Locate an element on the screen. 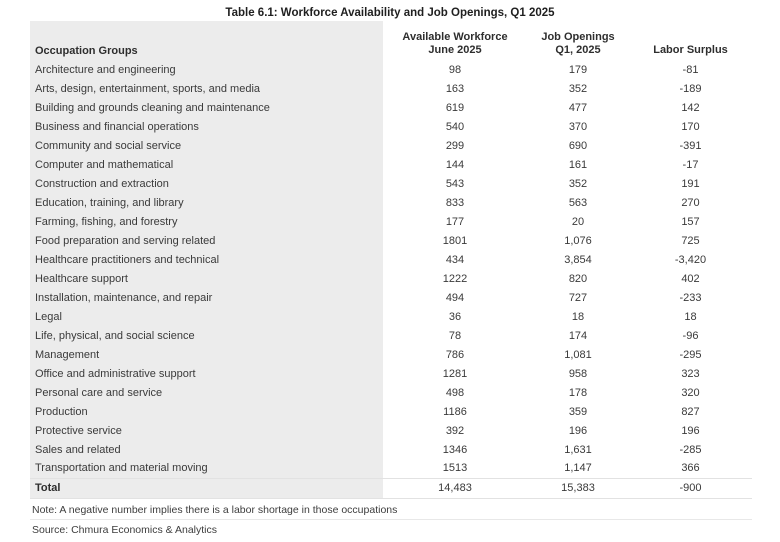 Image resolution: width=780 pixels, height=542 pixels. header-labor-surplus: Labor Surplus is located at coordinates (690, 50).